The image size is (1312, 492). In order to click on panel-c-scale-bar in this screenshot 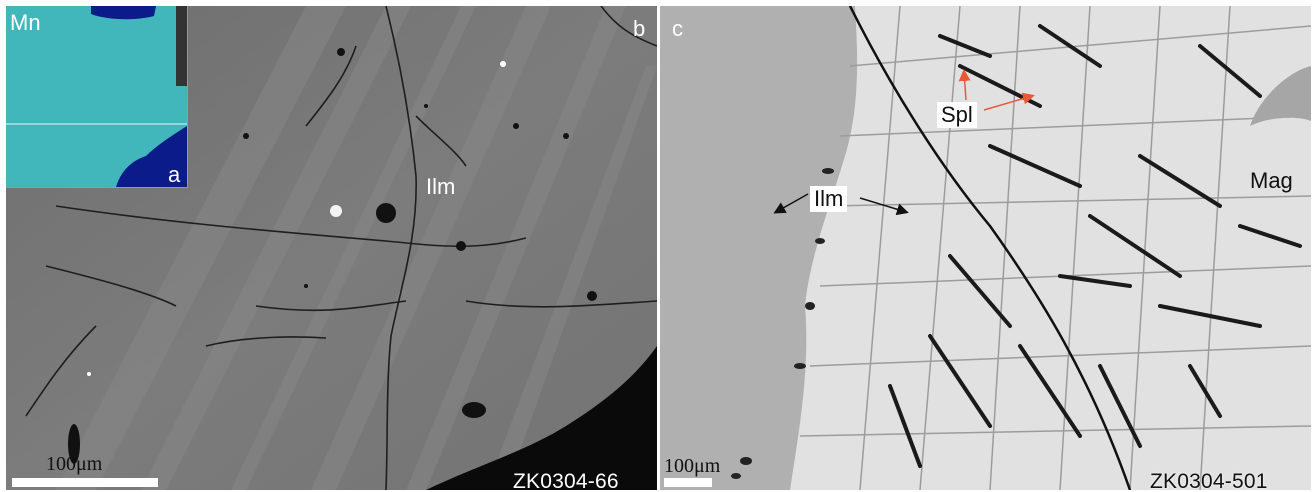, I will do `click(688, 482)`.